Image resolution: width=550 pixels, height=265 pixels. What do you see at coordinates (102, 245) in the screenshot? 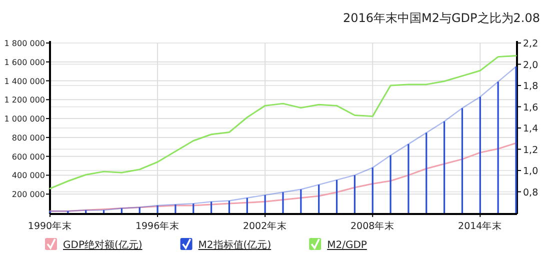
I see `legend-label: GDP绝对额(亿元)` at bounding box center [102, 245].